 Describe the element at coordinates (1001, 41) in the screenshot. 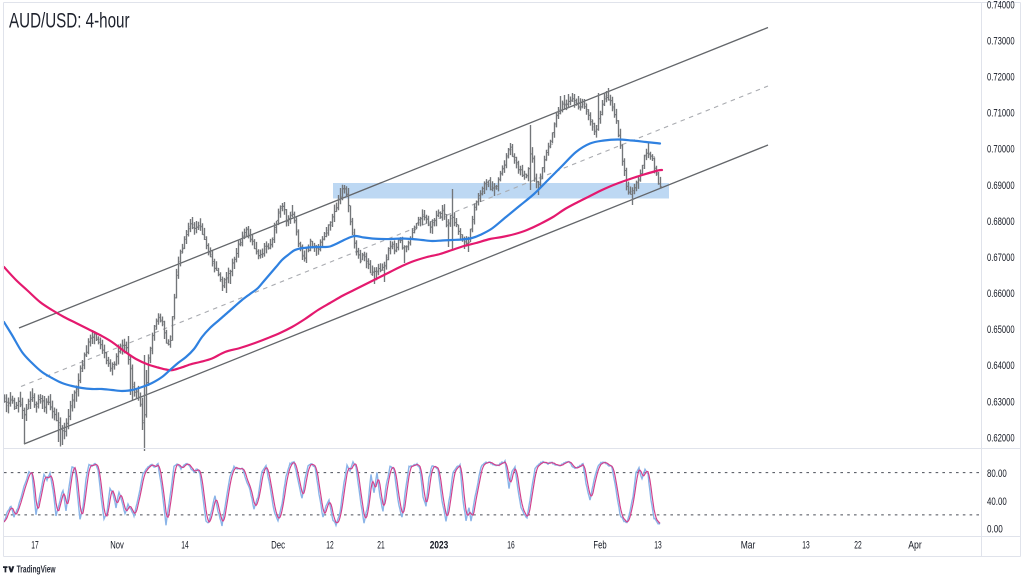

I see `svg-text: 0.73000` at that location.